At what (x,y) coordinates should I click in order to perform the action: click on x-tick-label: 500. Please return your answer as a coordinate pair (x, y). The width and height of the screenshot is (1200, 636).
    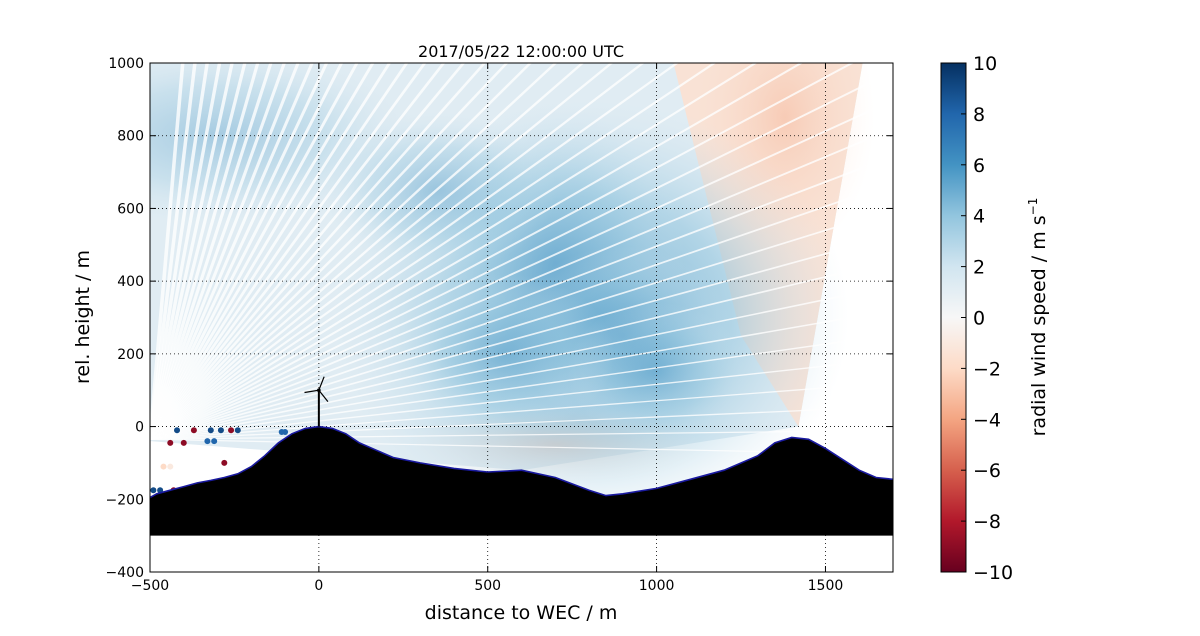
    Looking at the image, I should click on (487, 586).